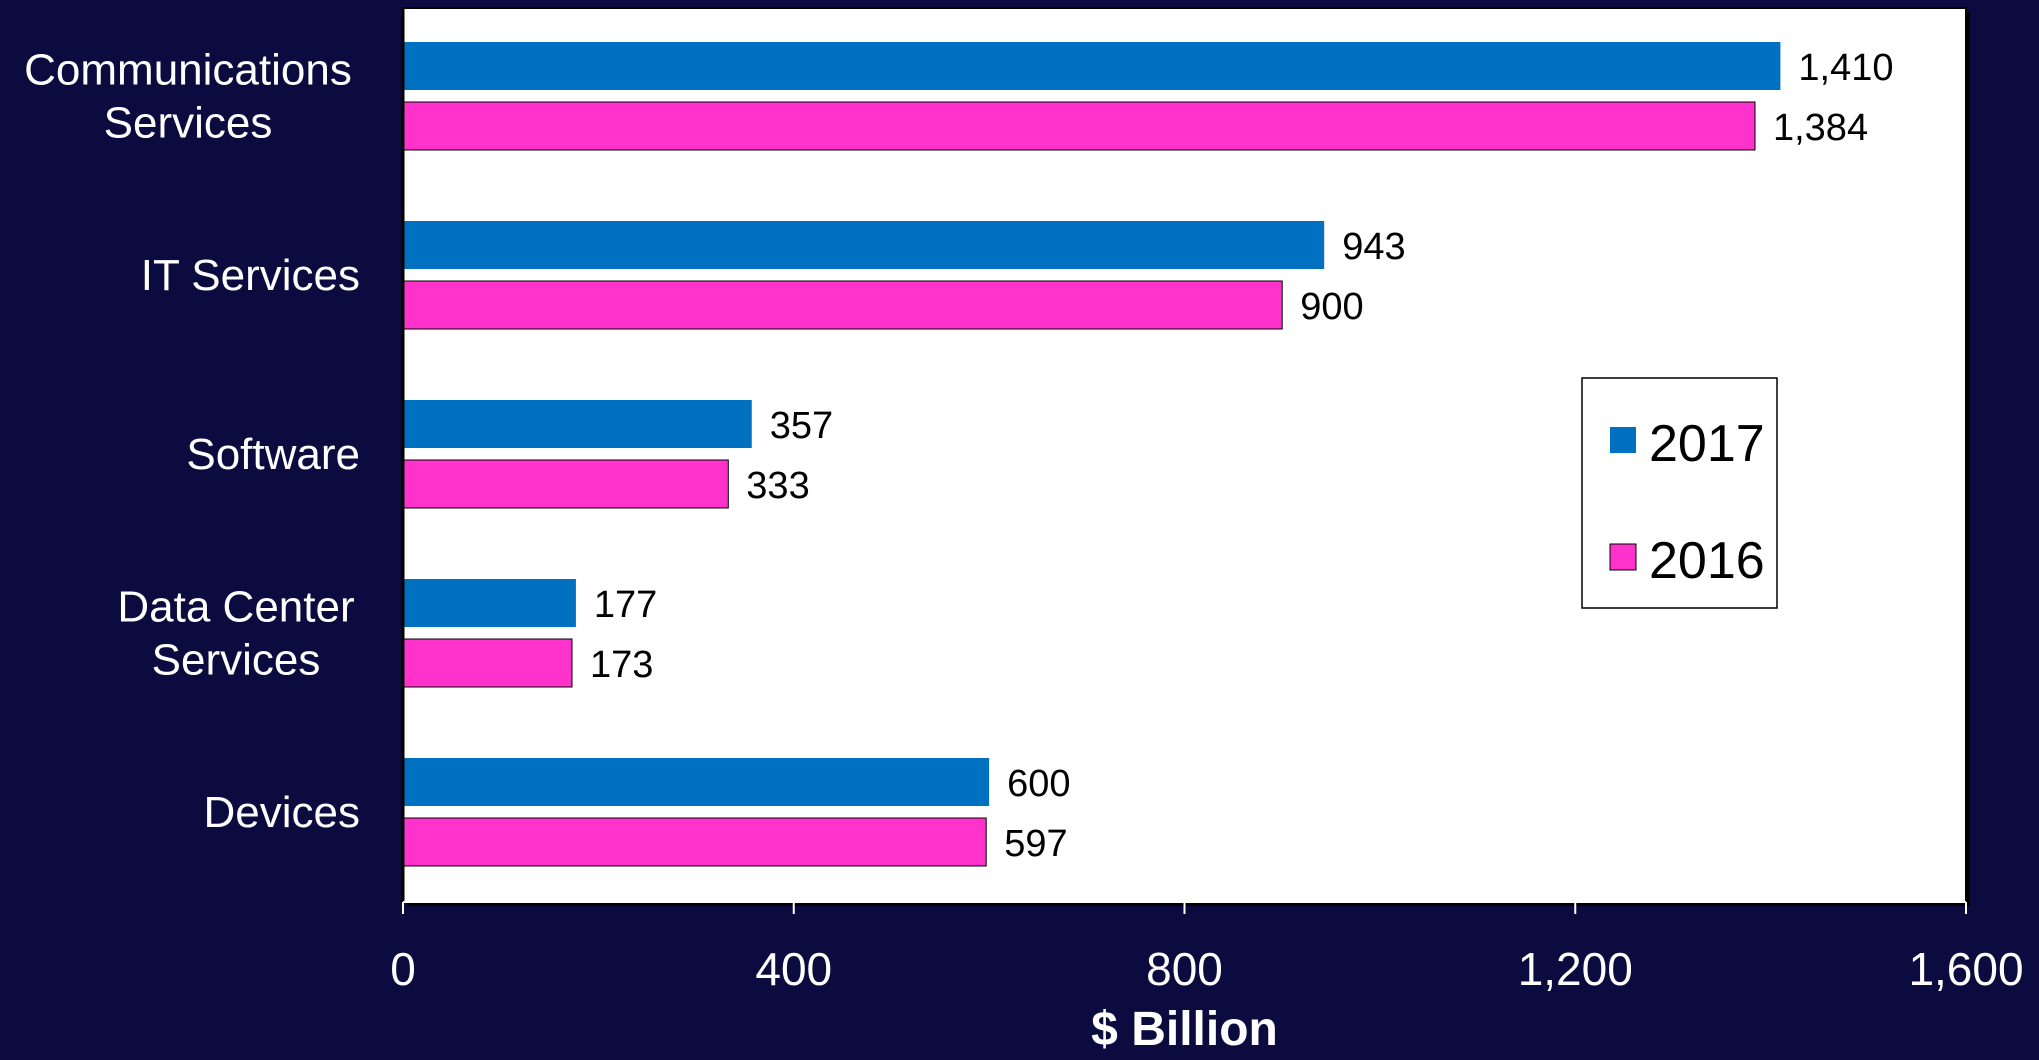 The image size is (2039, 1060). What do you see at coordinates (1820, 128) in the screenshot?
I see `data-label-2016-0: 1,384` at bounding box center [1820, 128].